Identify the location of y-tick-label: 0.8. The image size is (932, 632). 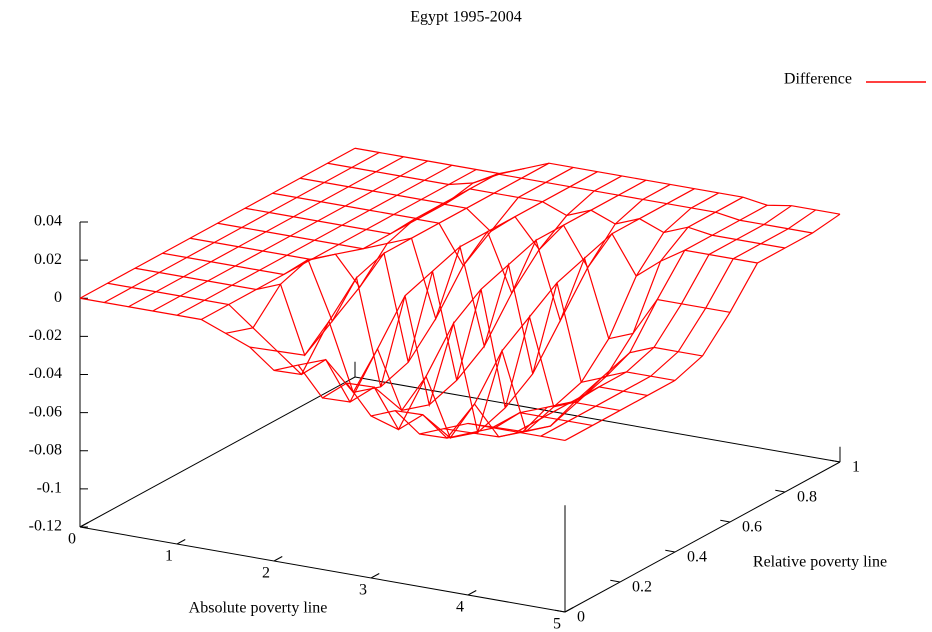
(807, 497).